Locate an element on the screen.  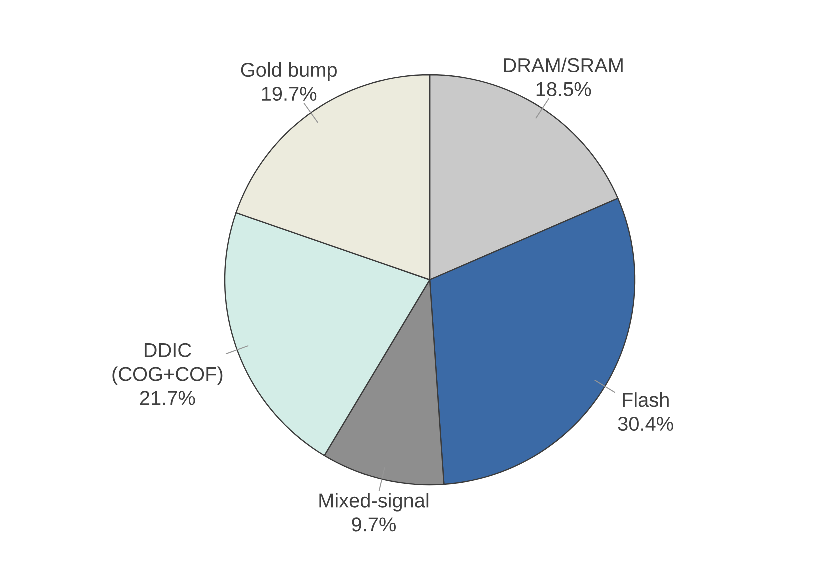
slice-label: DRAM/SRAM is located at coordinates (563, 65).